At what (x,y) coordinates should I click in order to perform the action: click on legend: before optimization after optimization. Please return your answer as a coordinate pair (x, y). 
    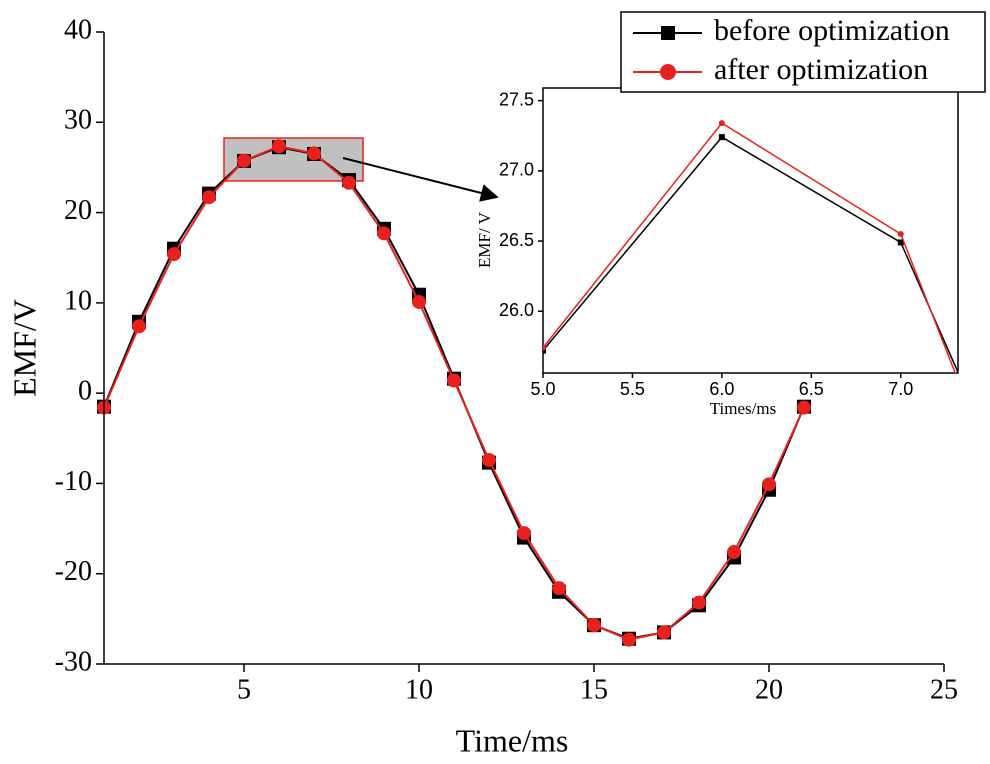
    Looking at the image, I should click on (791, 50).